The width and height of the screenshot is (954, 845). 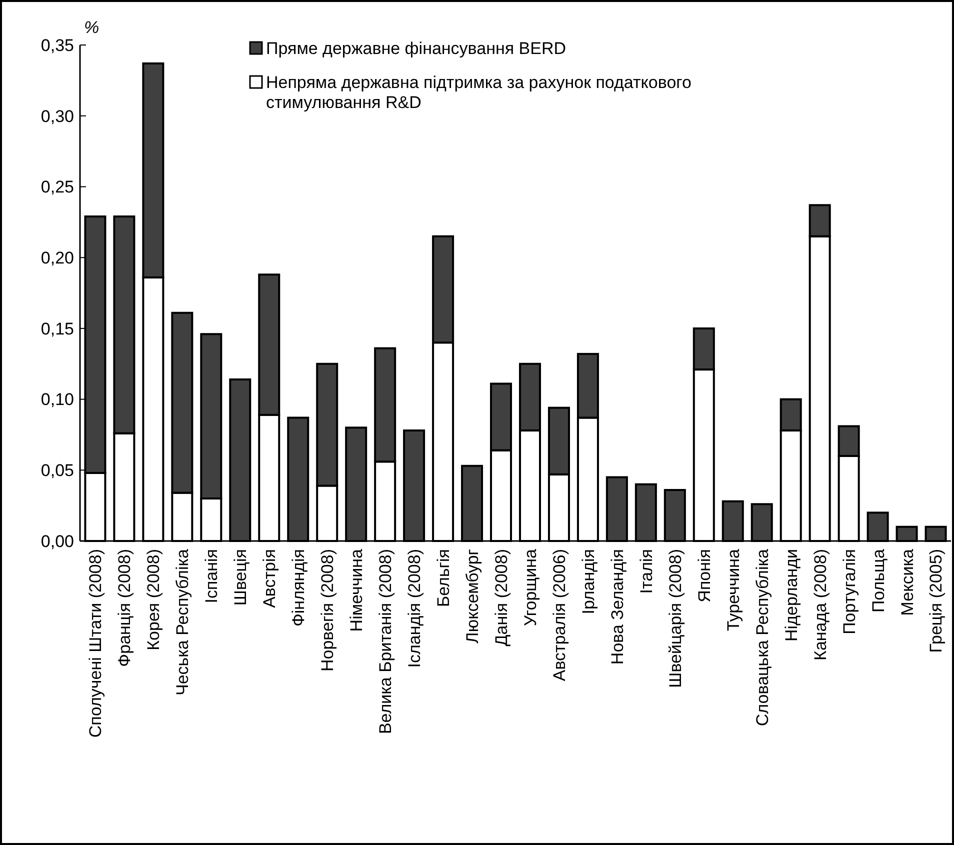 I want to click on x-tick-label: Греція (2005), so click(x=936, y=601).